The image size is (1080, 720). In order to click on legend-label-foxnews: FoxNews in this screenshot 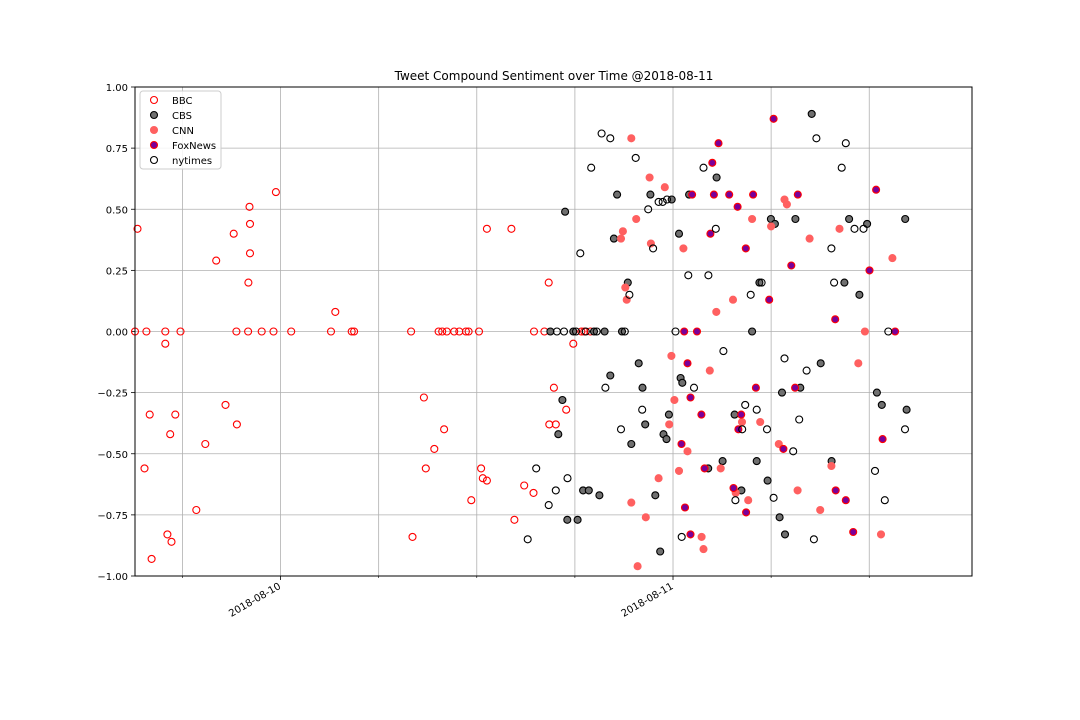, I will do `click(194, 146)`.